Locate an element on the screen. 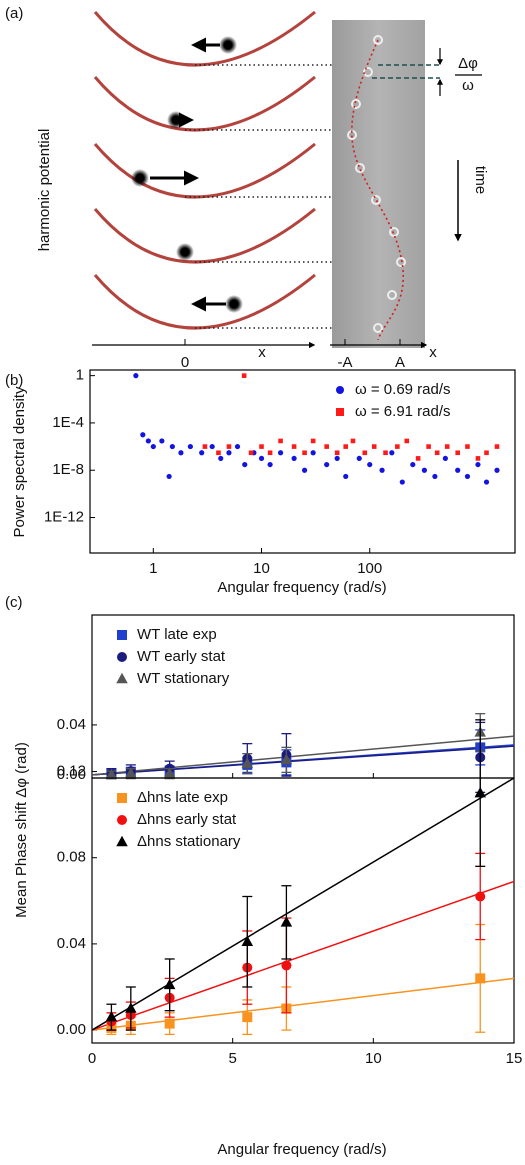 Image resolution: width=525 pixels, height=1165 pixels. time-label: time is located at coordinates (480, 180).